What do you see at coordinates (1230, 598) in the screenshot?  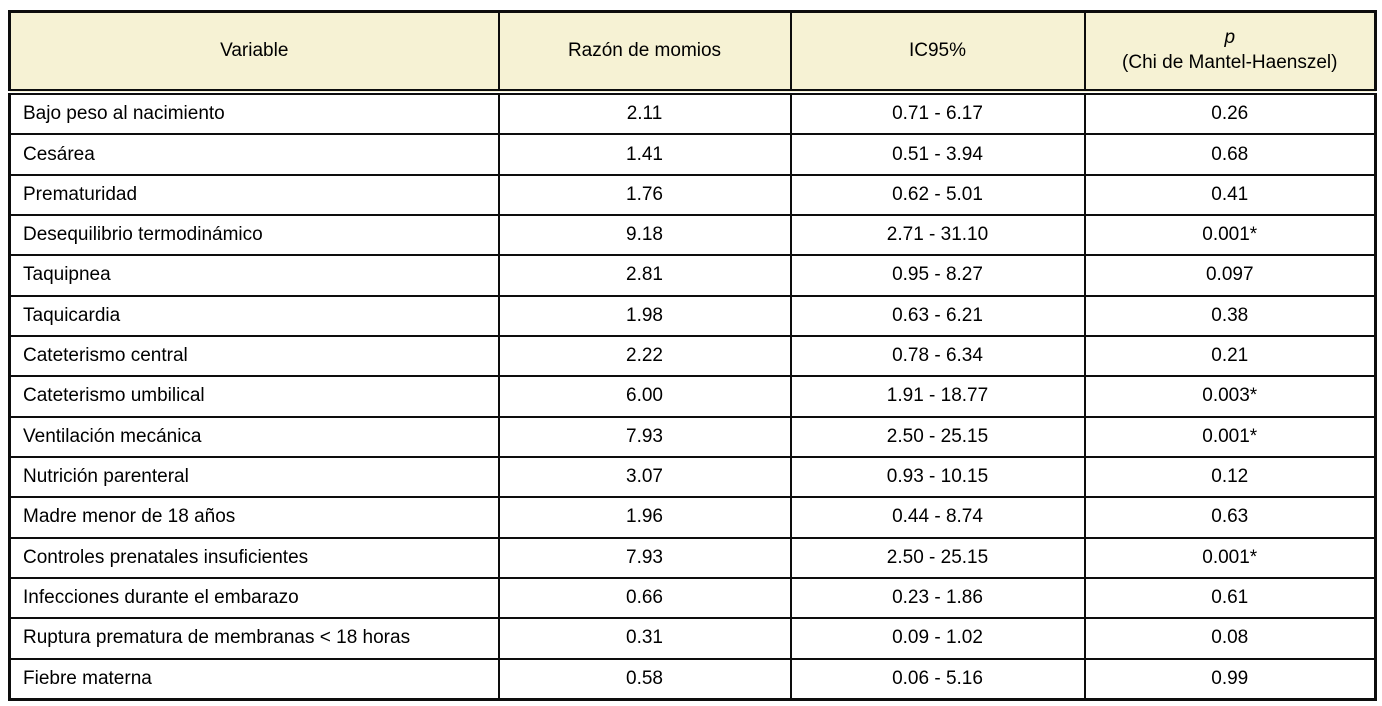 I see `p-value-cell: 0.61` at bounding box center [1230, 598].